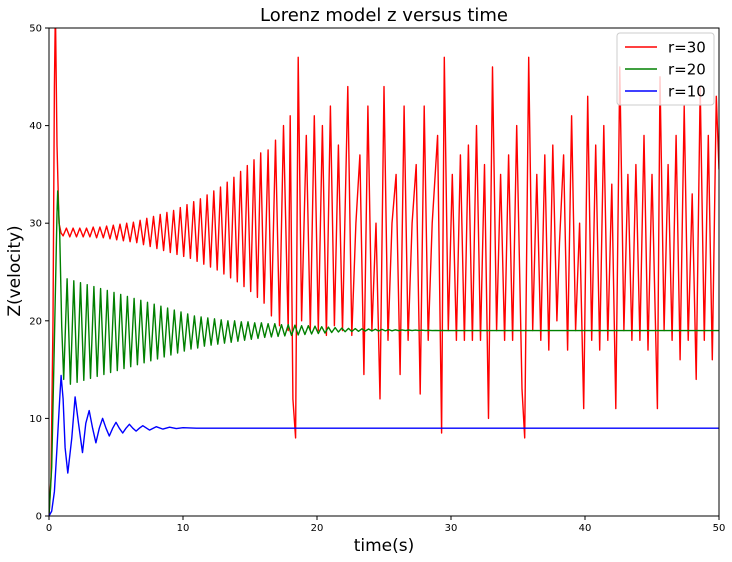  What do you see at coordinates (384, 546) in the screenshot?
I see `x-axis-label: time(s)` at bounding box center [384, 546].